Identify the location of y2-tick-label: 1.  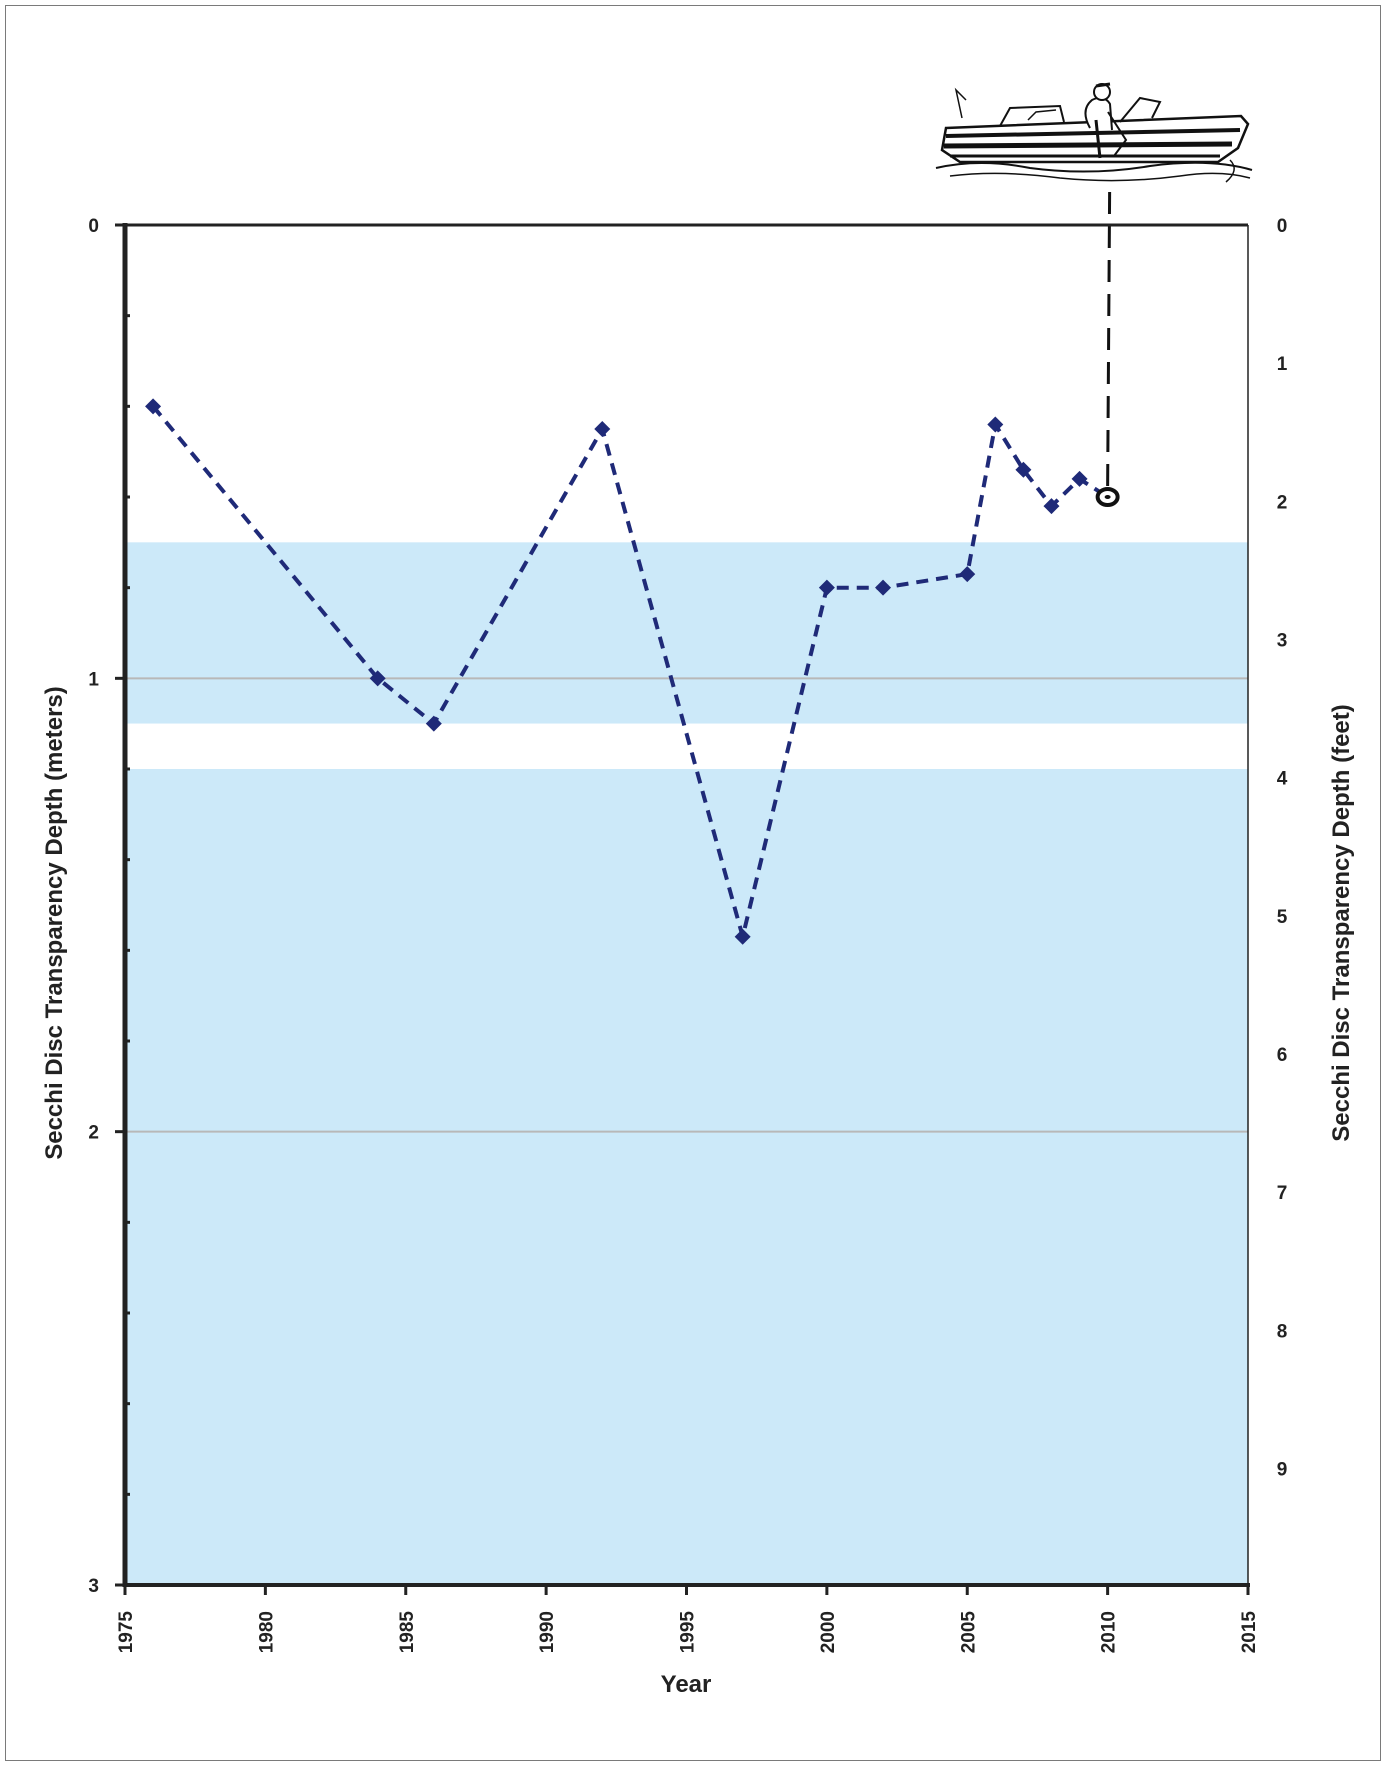
(1282, 364).